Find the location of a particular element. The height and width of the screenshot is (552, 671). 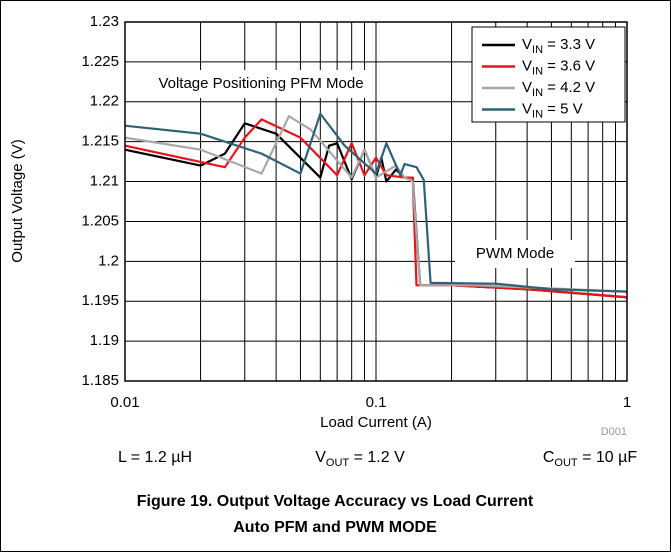

y-tick-label: 1.22 is located at coordinates (104, 101).